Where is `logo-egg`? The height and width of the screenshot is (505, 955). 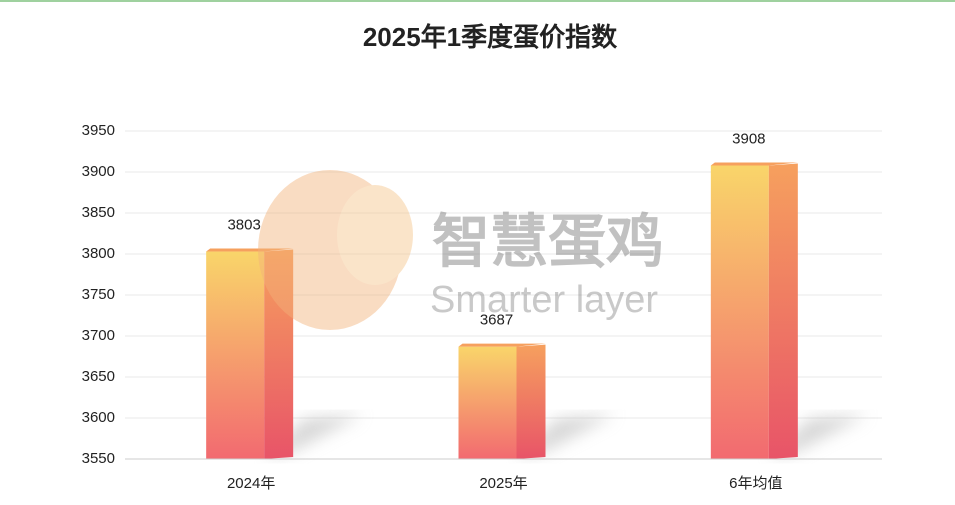
logo-egg is located at coordinates (330, 250).